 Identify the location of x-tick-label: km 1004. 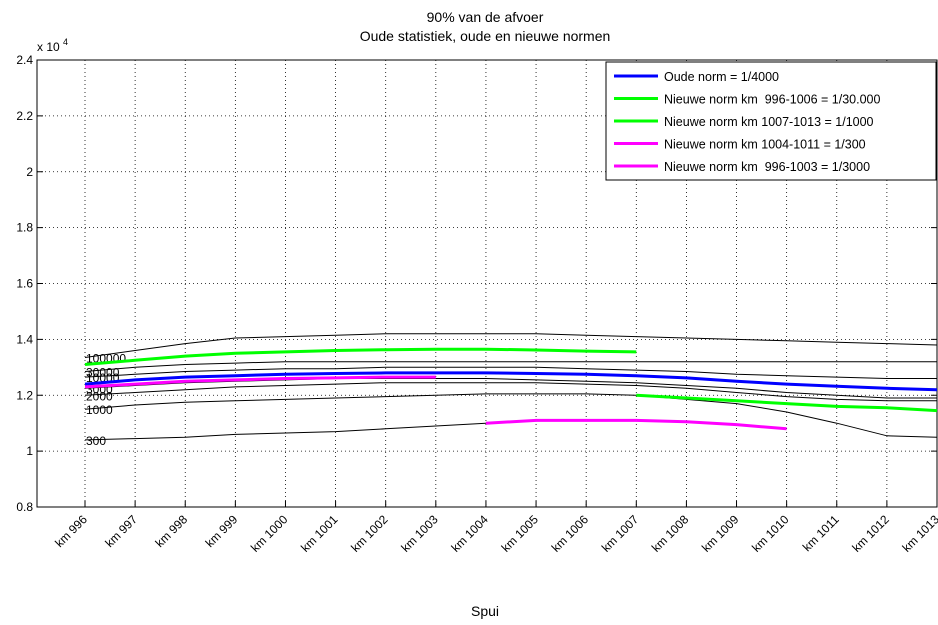
(469, 533).